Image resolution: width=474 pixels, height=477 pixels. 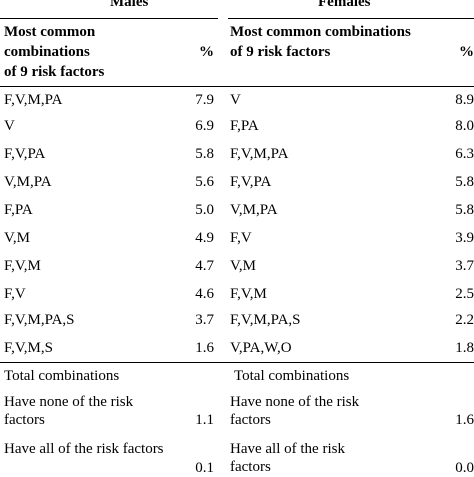 What do you see at coordinates (204, 182) in the screenshot?
I see `males-pct-cell: 5.6` at bounding box center [204, 182].